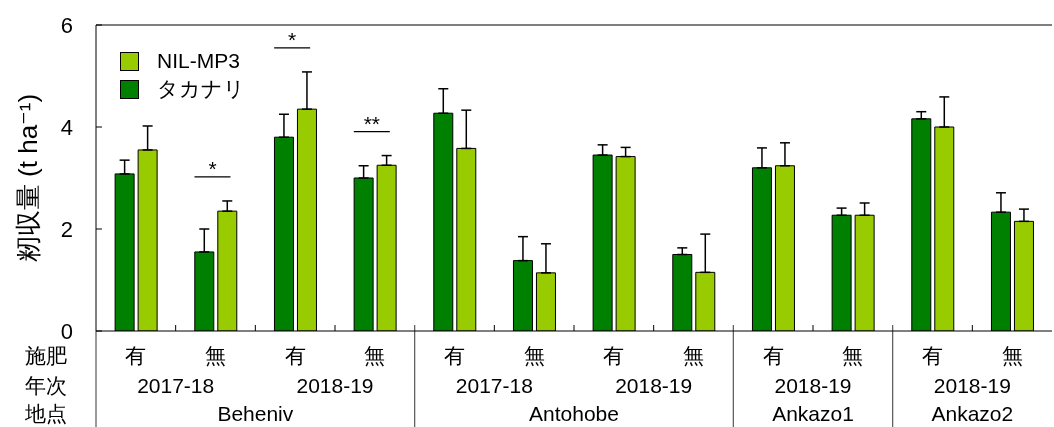 The image size is (1054, 427). I want to click on legend-label: NIL-MP3, so click(198, 61).